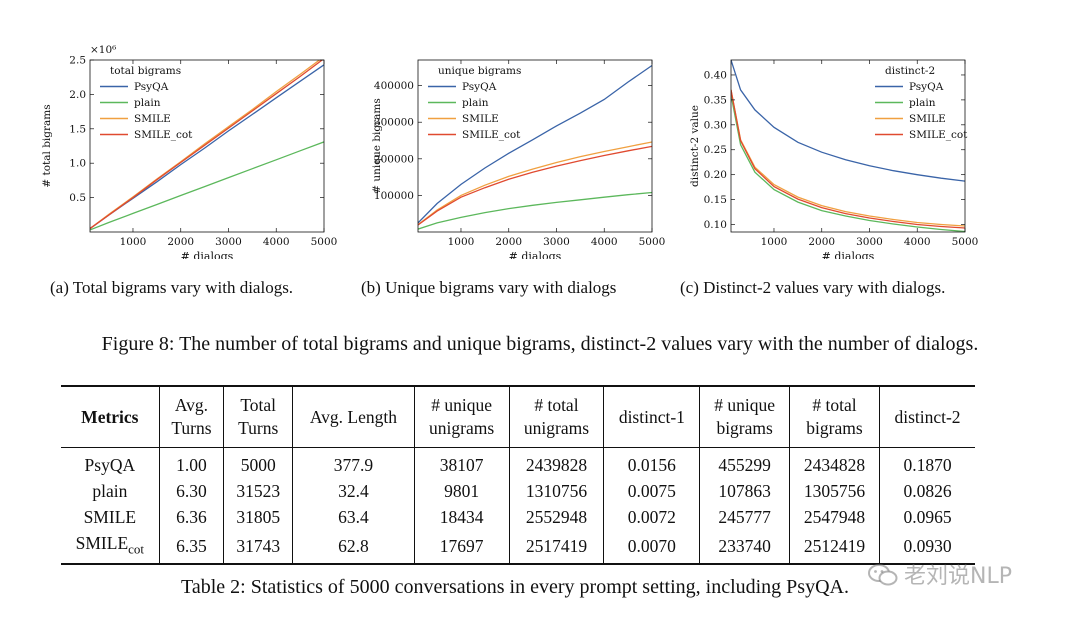  What do you see at coordinates (110, 517) in the screenshot?
I see `row-label: SMILE` at bounding box center [110, 517].